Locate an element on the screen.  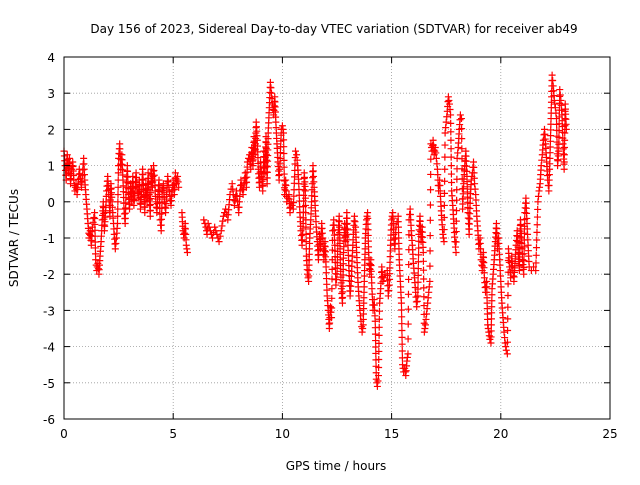
x-tick-label: 20 is located at coordinates (500, 434).